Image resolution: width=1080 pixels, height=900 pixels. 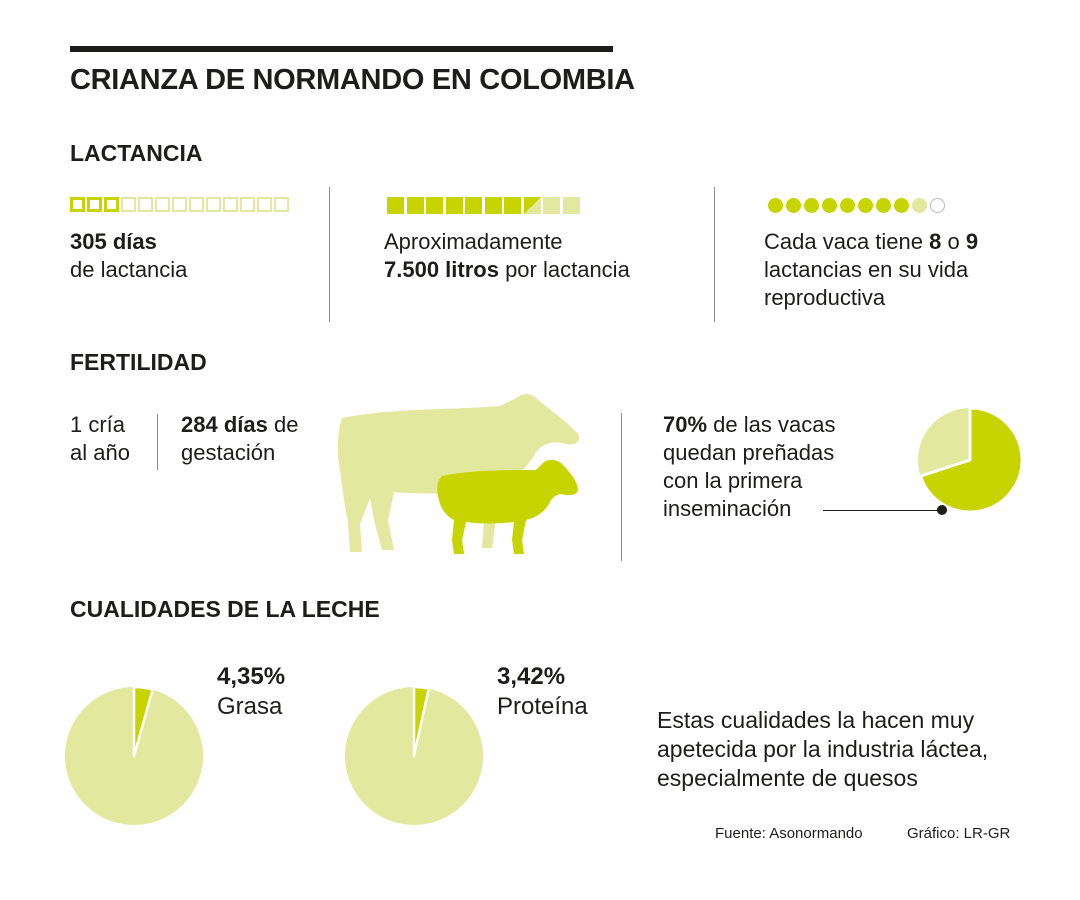 I want to click on grasa-label: Grasa, so click(x=250, y=706).